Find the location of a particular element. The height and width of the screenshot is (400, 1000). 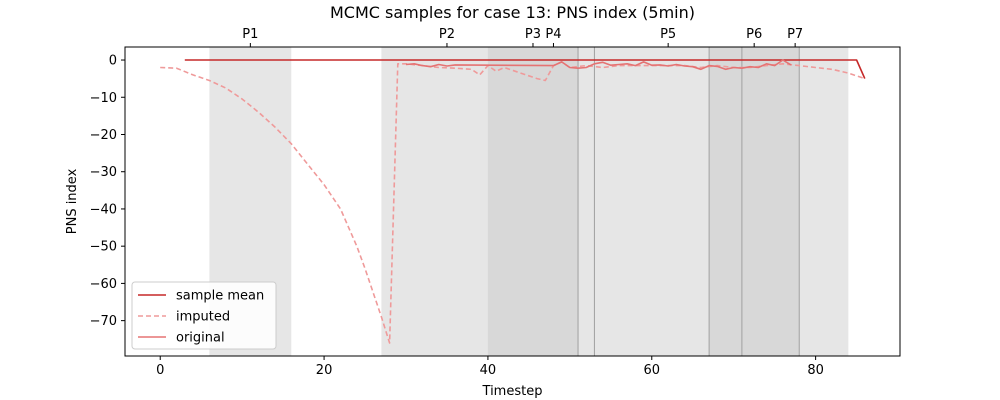

y-tick-label: −60 is located at coordinates (103, 284).